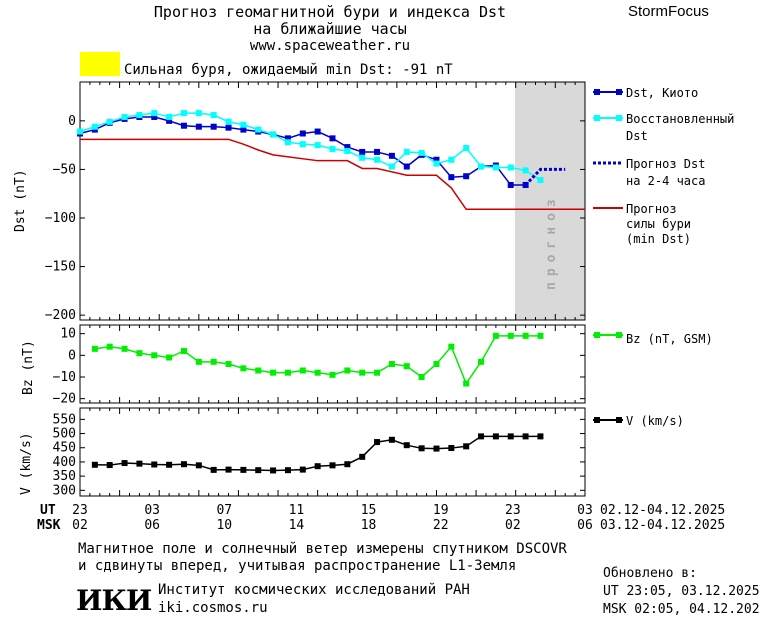 The height and width of the screenshot is (620, 760). I want to click on y-tick-label: −100, so click(60, 218).